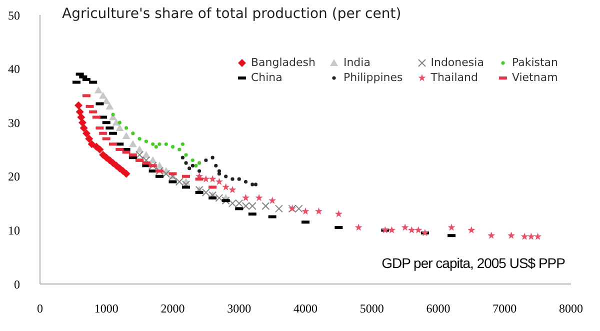 The image size is (600, 331). Describe the element at coordinates (473, 263) in the screenshot. I see `annotation: GDP per capita, 2005 US$ PPP` at that location.